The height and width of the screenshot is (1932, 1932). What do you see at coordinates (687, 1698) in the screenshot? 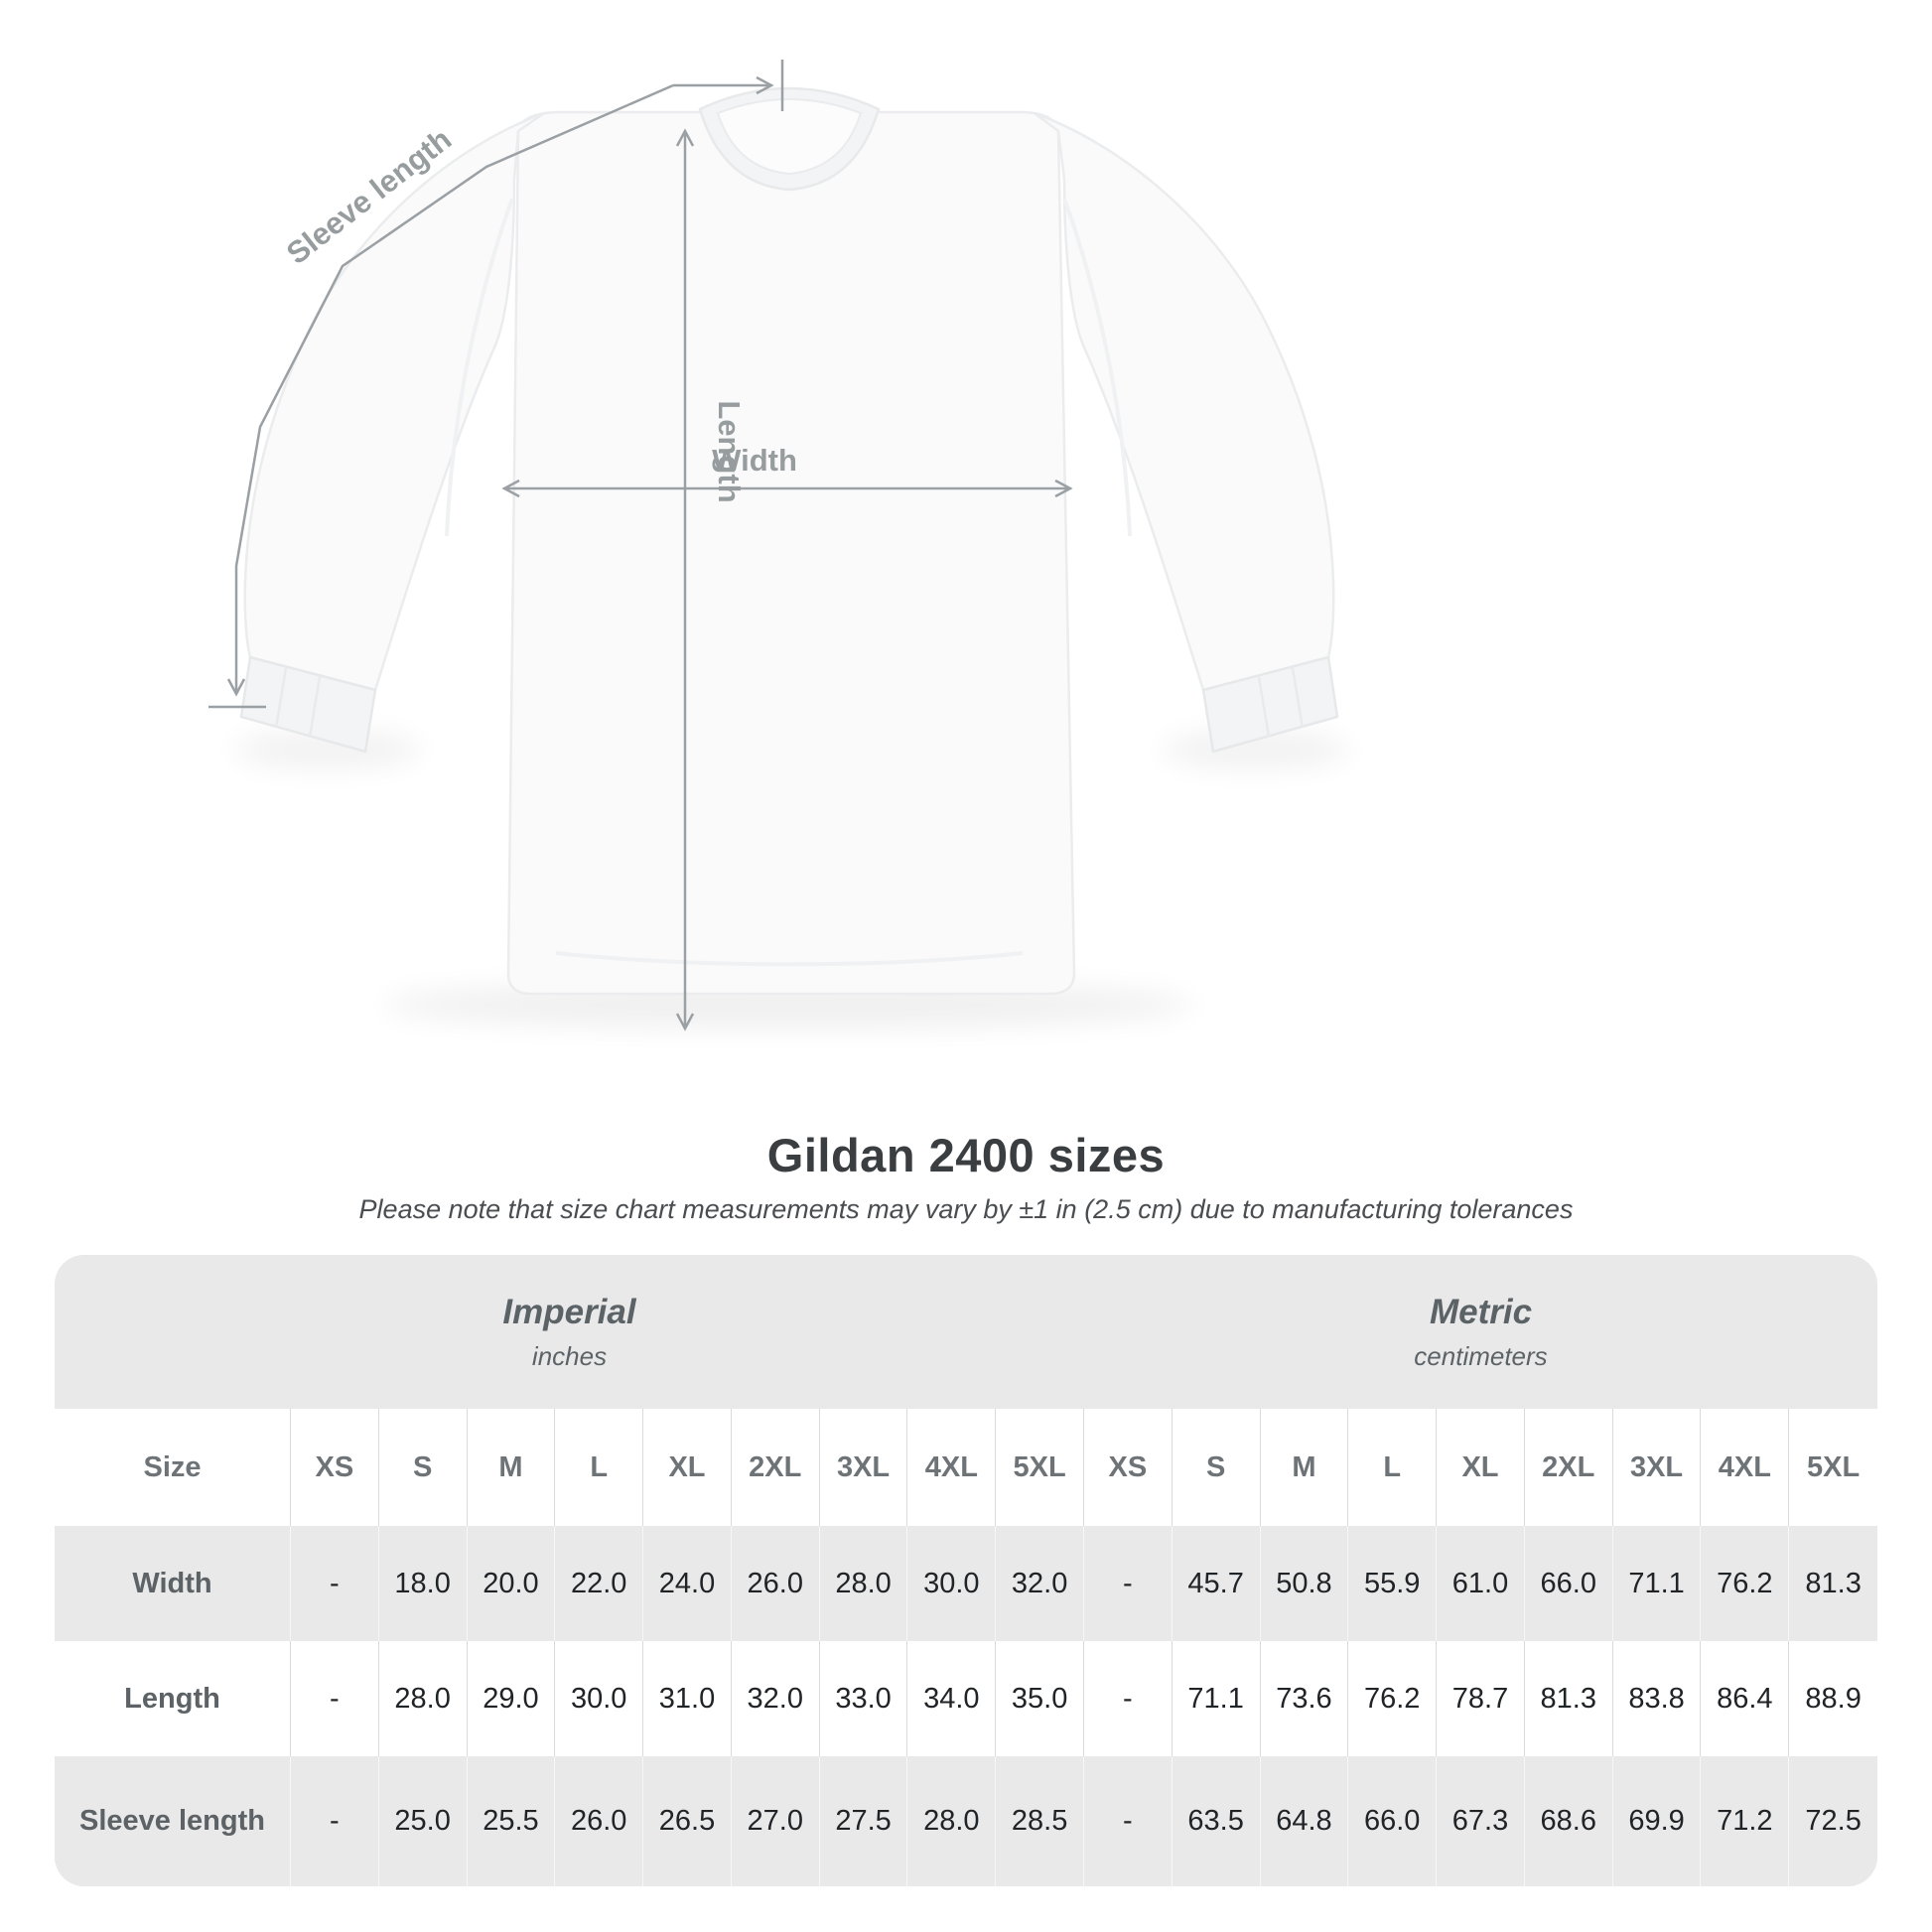
I see `table-cell: 31.0` at bounding box center [687, 1698].